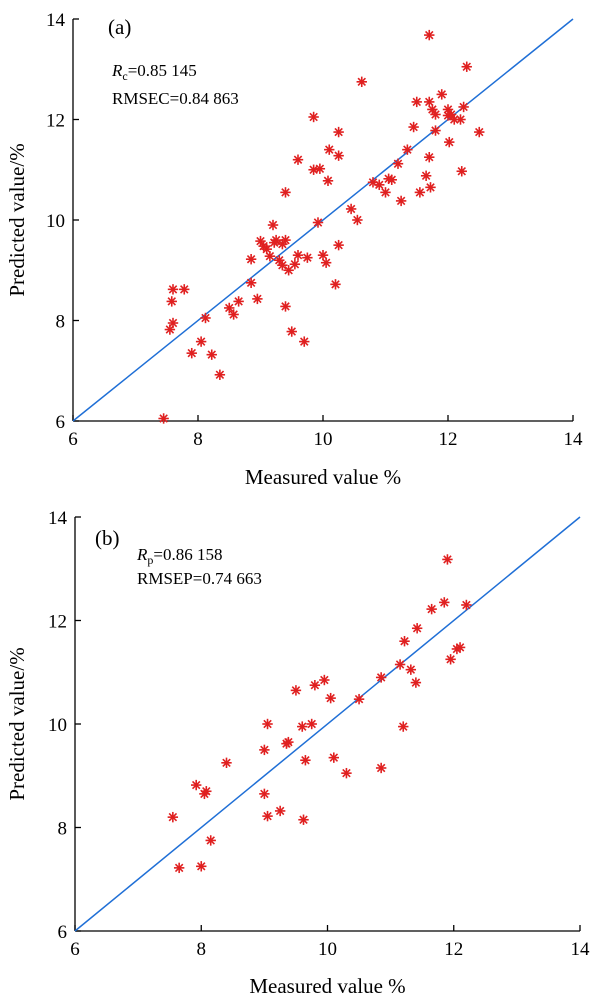 This screenshot has height=1000, width=594. I want to click on x-tick-label: 14, so click(581, 949).